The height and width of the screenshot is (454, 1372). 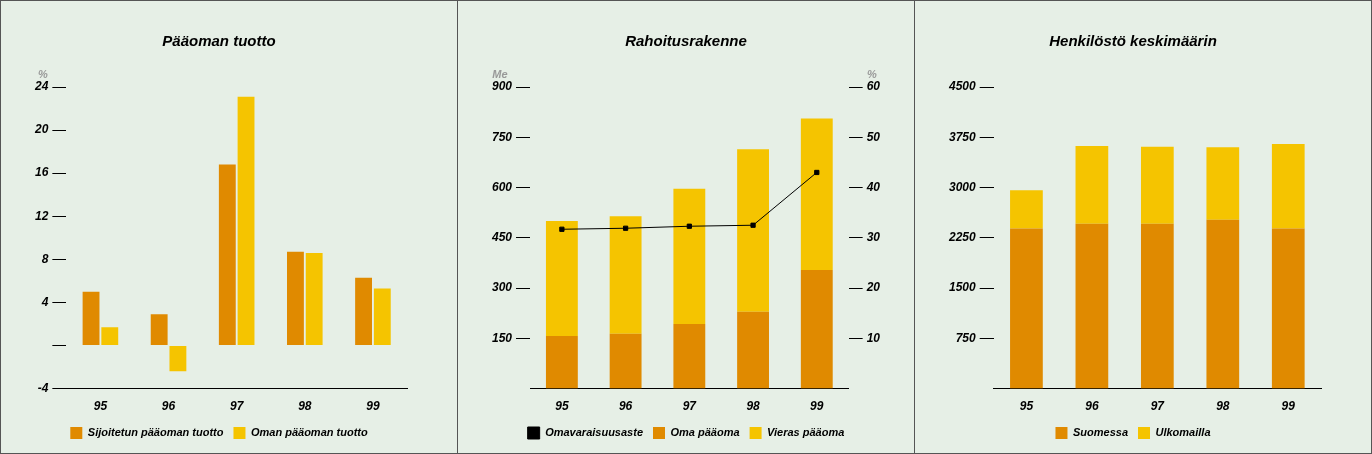 I want to click on y2-tick-label: 20, so click(x=873, y=287).